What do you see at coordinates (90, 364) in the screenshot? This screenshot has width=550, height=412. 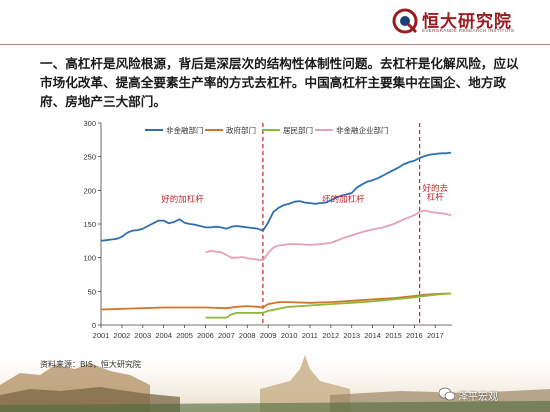 I see `source-note: 资料来源：BIS，恒大研究院` at bounding box center [90, 364].